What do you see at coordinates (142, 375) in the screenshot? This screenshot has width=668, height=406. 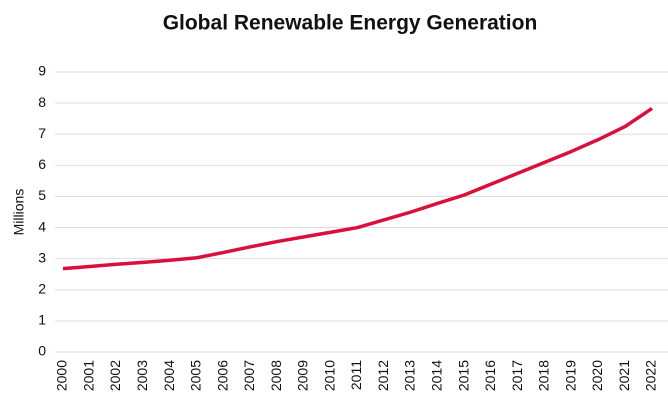 I see `x-tick-label: 2003` at bounding box center [142, 375].